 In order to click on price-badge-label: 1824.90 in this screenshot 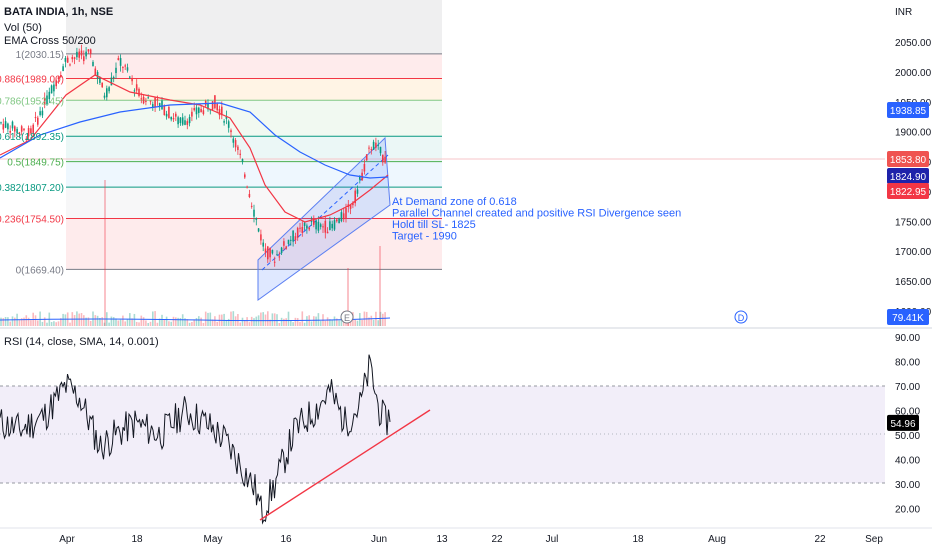, I will do `click(908, 177)`.